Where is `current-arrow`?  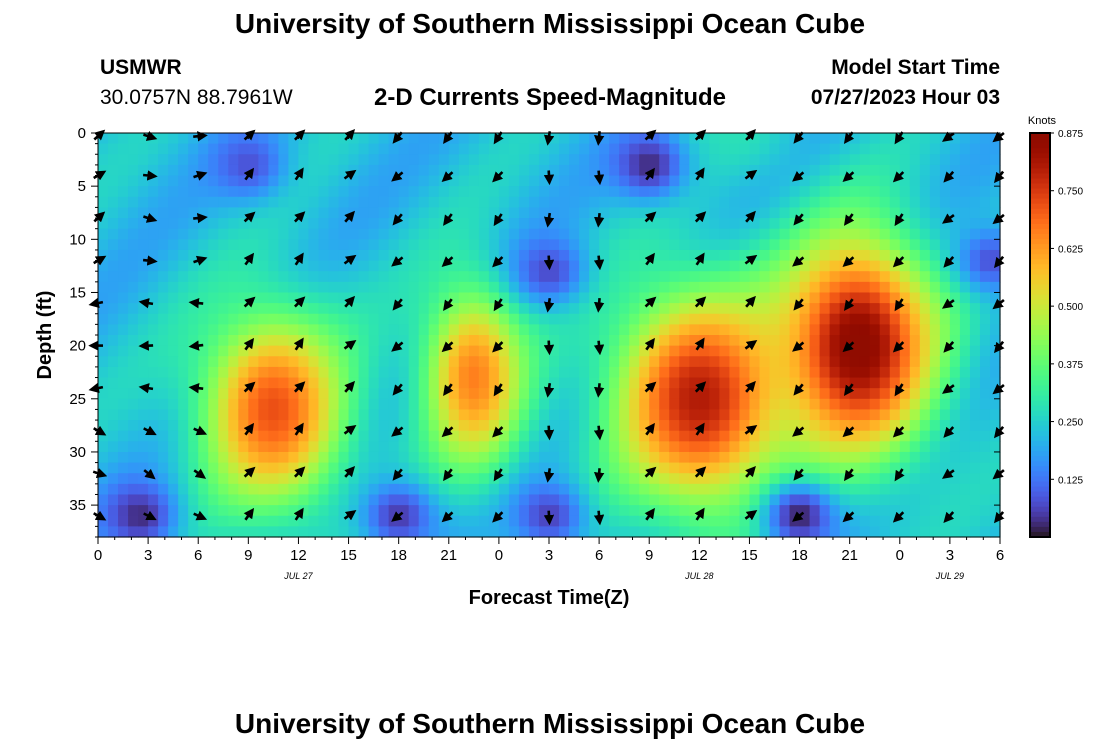 current-arrow is located at coordinates (699, 514).